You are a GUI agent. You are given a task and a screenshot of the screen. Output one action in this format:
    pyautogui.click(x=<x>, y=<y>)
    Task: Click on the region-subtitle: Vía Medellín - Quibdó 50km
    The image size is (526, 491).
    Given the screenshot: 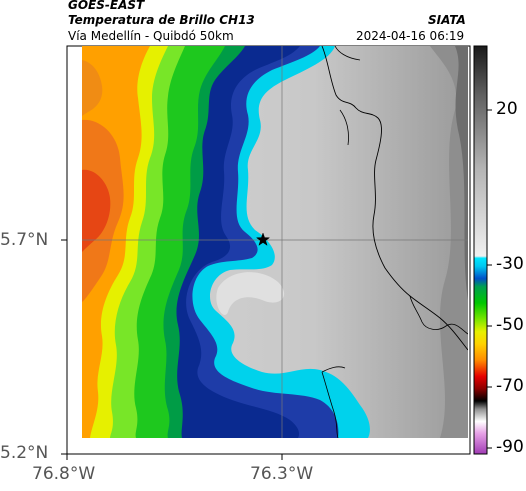 What is the action you would take?
    pyautogui.click(x=151, y=36)
    